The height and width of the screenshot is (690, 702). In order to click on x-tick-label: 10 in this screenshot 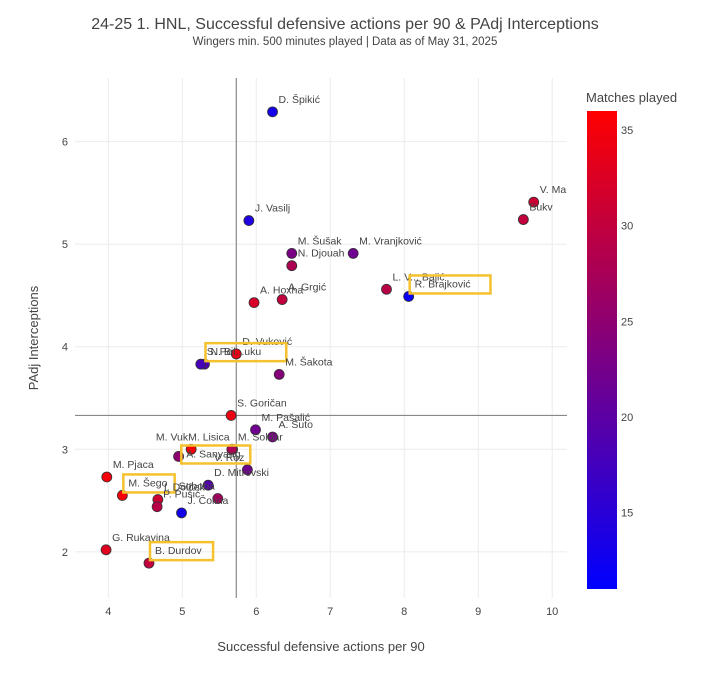, I will do `click(552, 612)`.